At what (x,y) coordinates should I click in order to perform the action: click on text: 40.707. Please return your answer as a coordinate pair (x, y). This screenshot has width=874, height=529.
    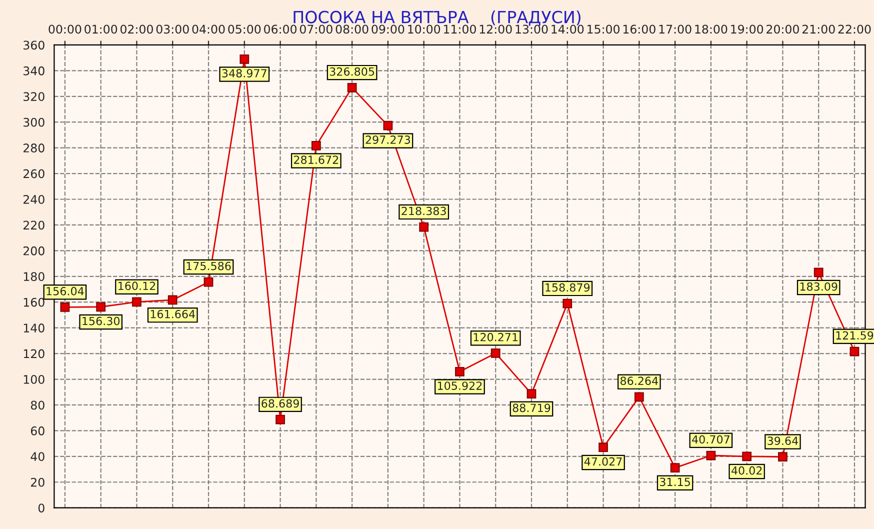
    Looking at the image, I should click on (711, 439).